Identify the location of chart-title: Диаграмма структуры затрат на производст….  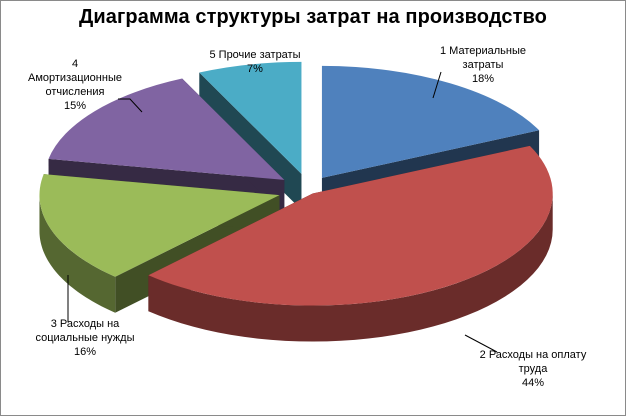
(313, 17).